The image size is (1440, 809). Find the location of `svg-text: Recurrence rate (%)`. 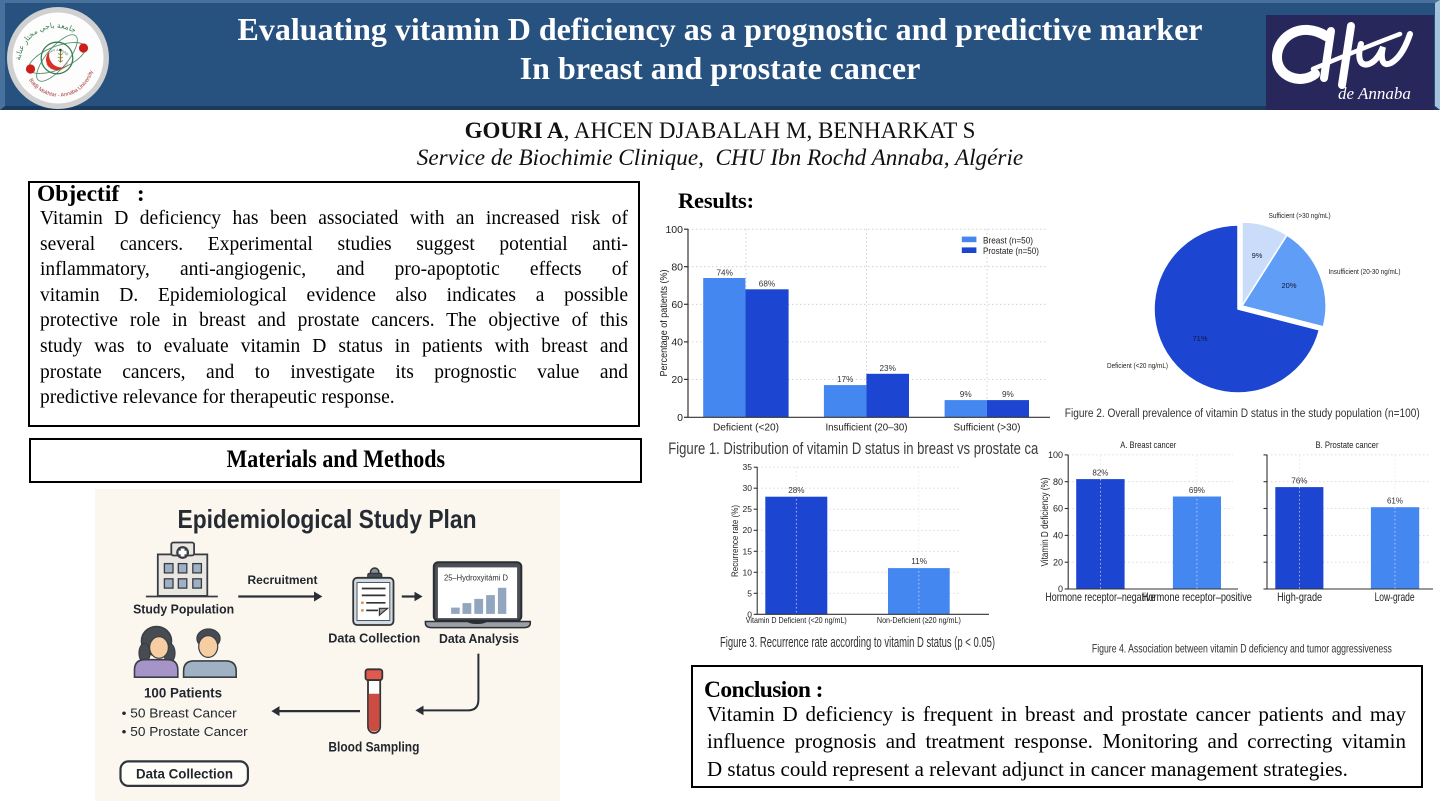

svg-text: Recurrence rate (%) is located at coordinates (735, 541).